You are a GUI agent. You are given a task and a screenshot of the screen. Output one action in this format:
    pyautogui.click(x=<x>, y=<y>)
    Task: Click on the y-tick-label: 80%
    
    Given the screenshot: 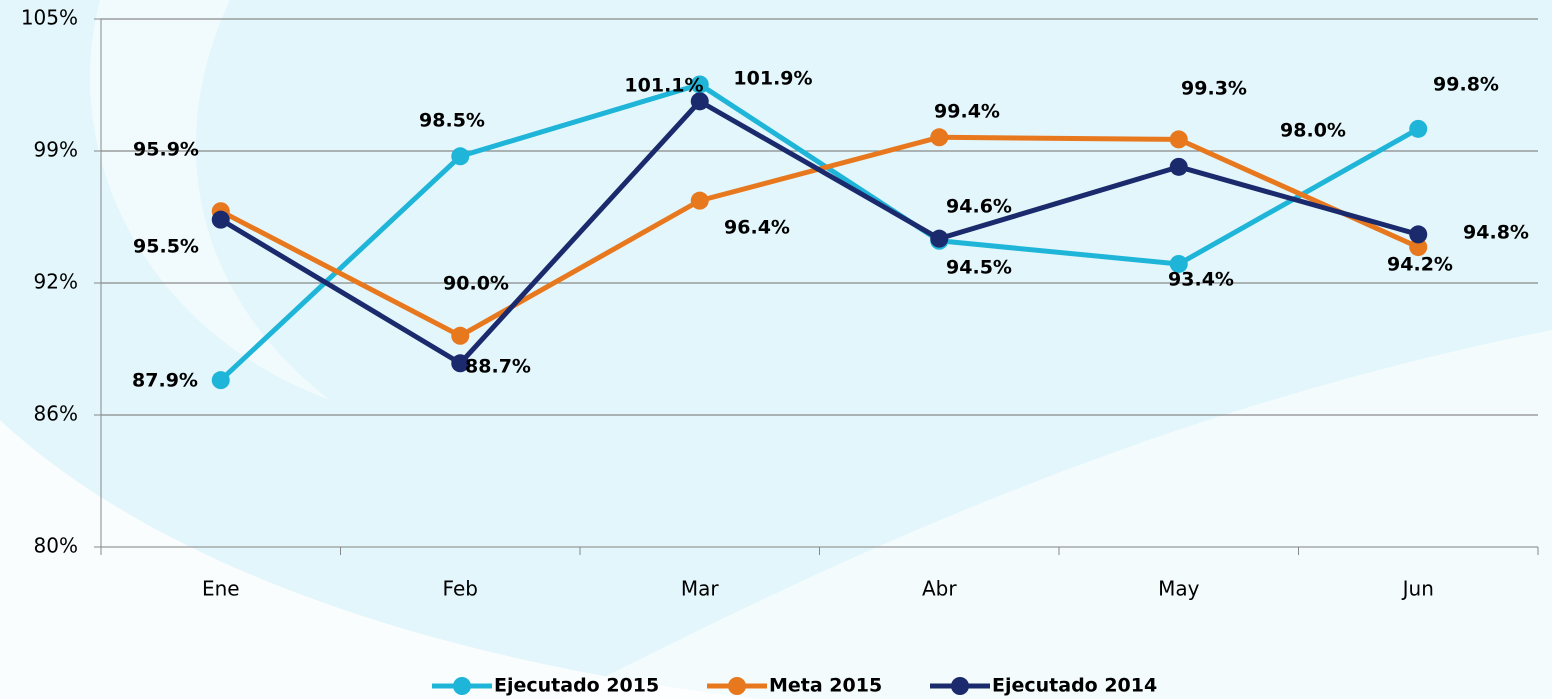 What is the action you would take?
    pyautogui.click(x=56, y=546)
    